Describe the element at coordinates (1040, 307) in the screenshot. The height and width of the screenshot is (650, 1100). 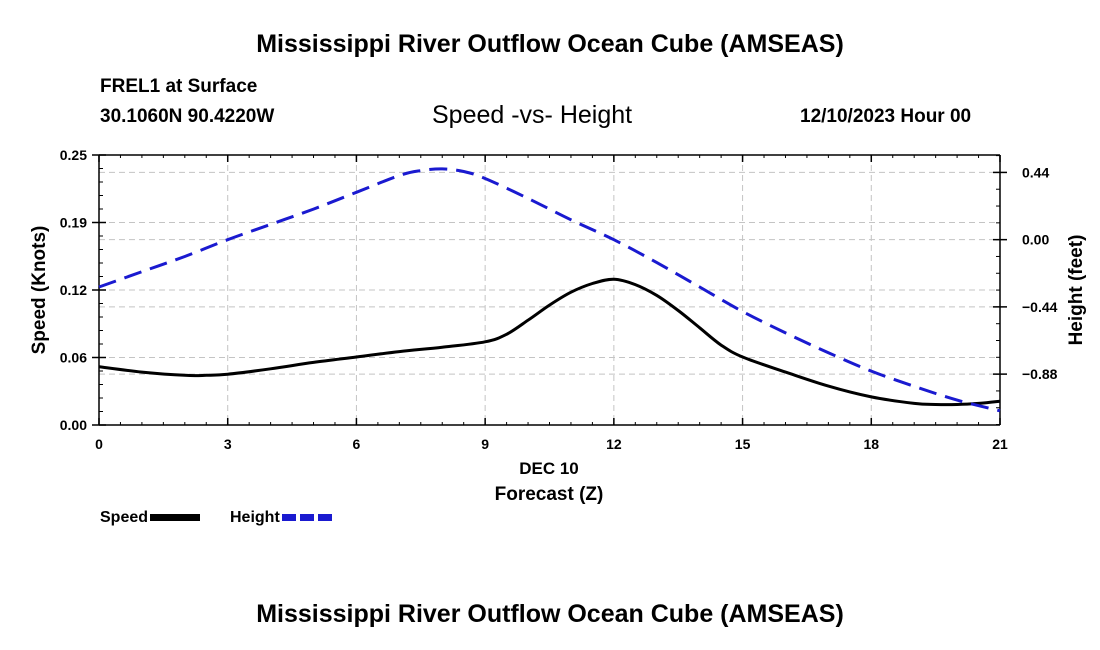
I see `y-tick-label-right: −0.44` at that location.